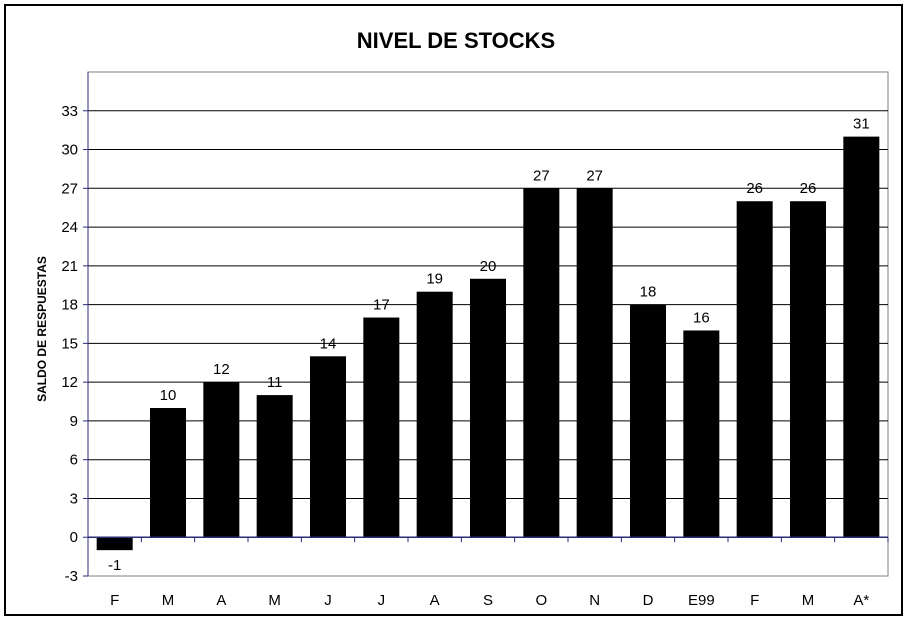 The image size is (910, 622). I want to click on data-label: 31, so click(861, 124).